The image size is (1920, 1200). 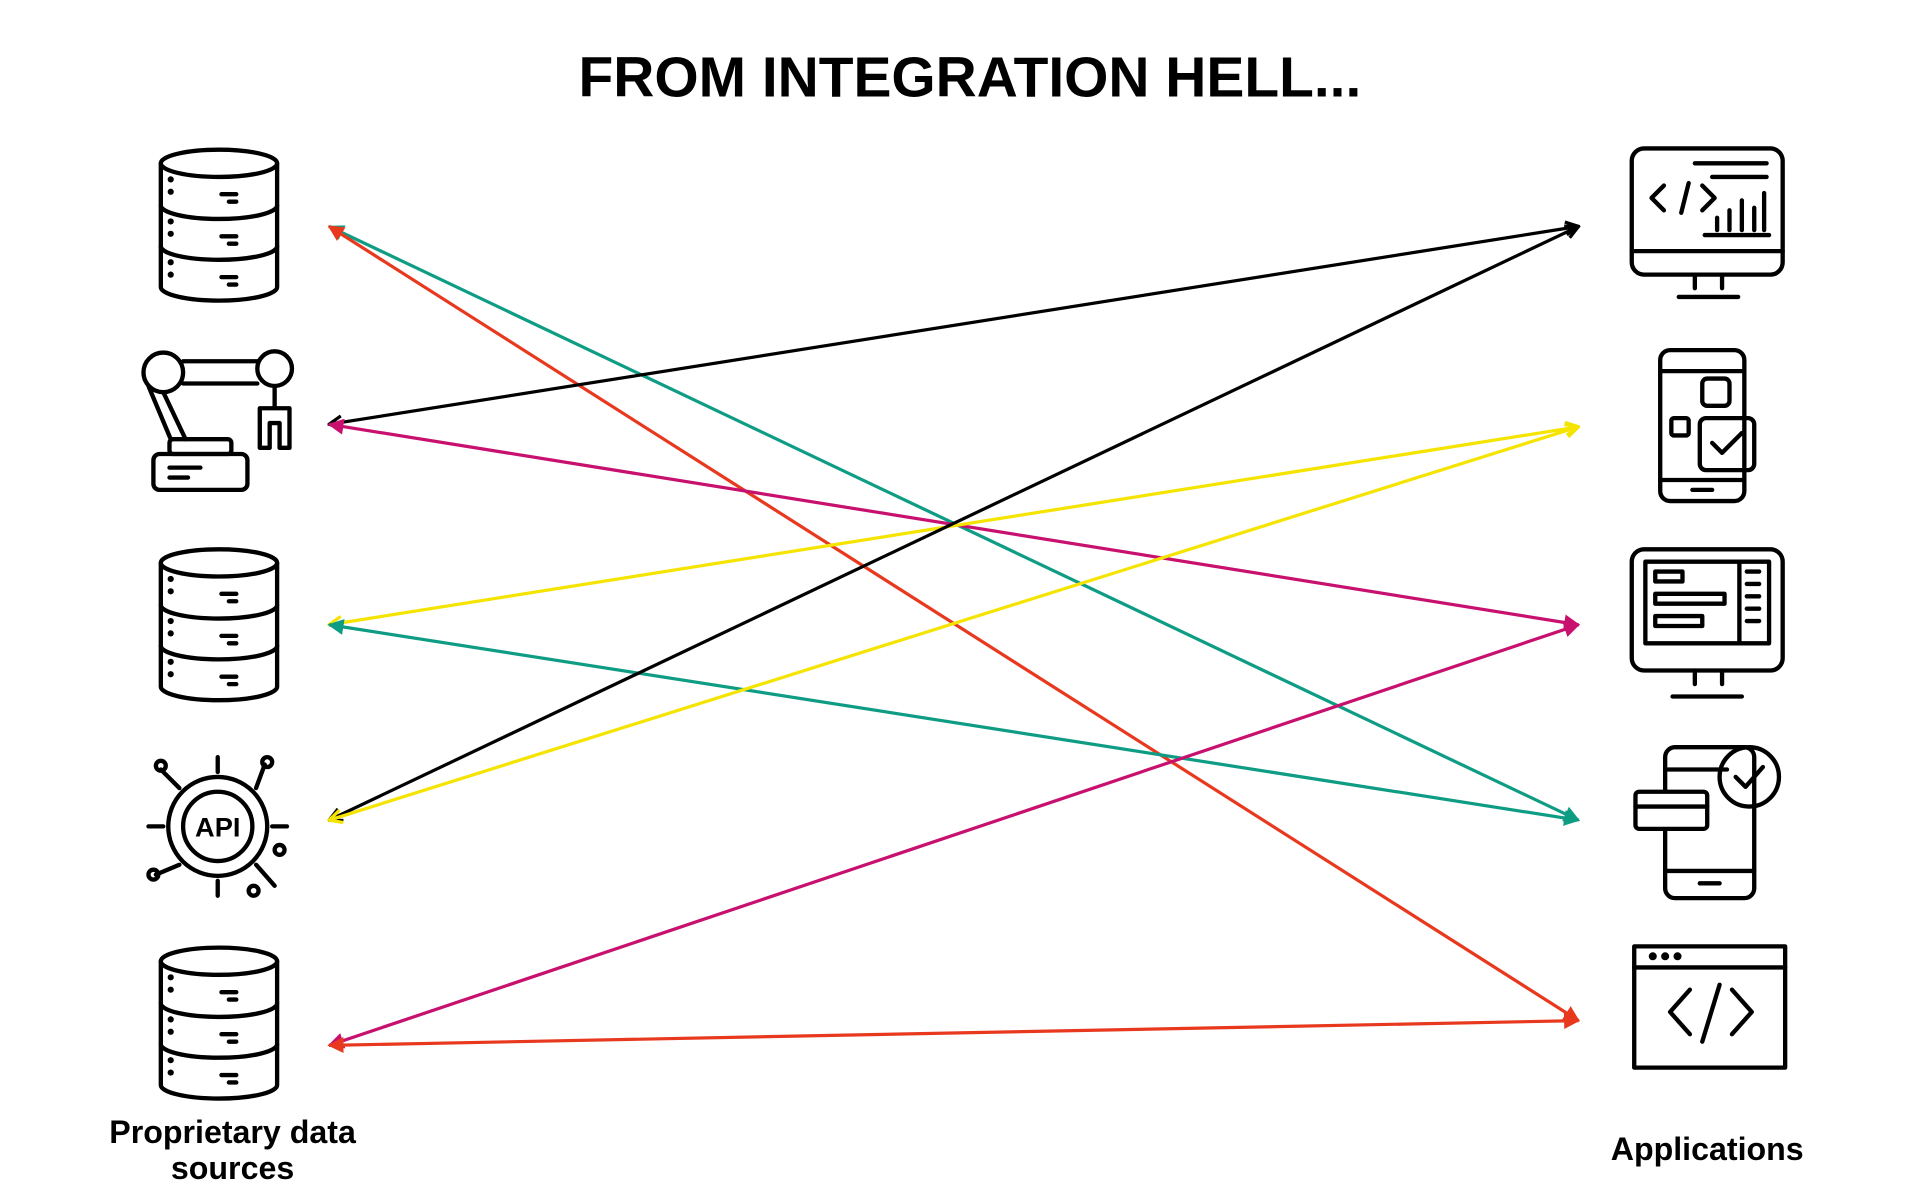 I want to click on robot-arm-icon, so click(x=218, y=421).